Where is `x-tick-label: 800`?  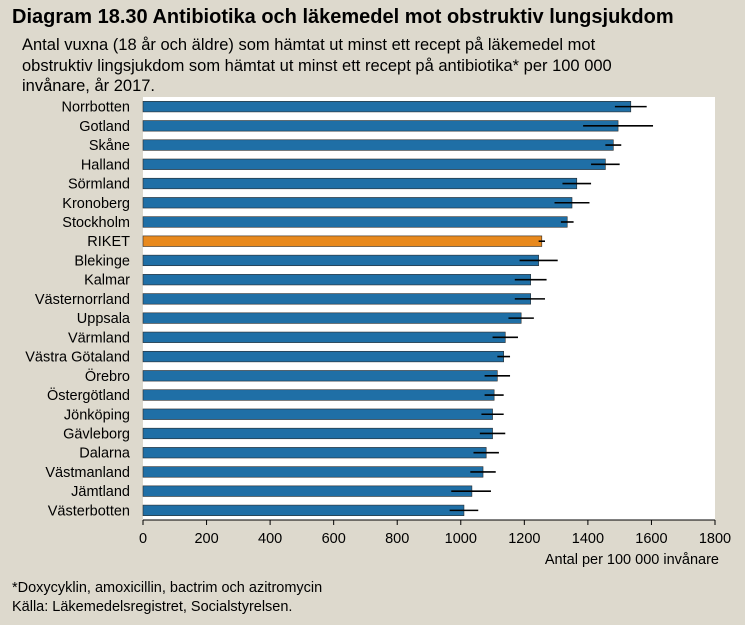
x-tick-label: 800 is located at coordinates (397, 539).